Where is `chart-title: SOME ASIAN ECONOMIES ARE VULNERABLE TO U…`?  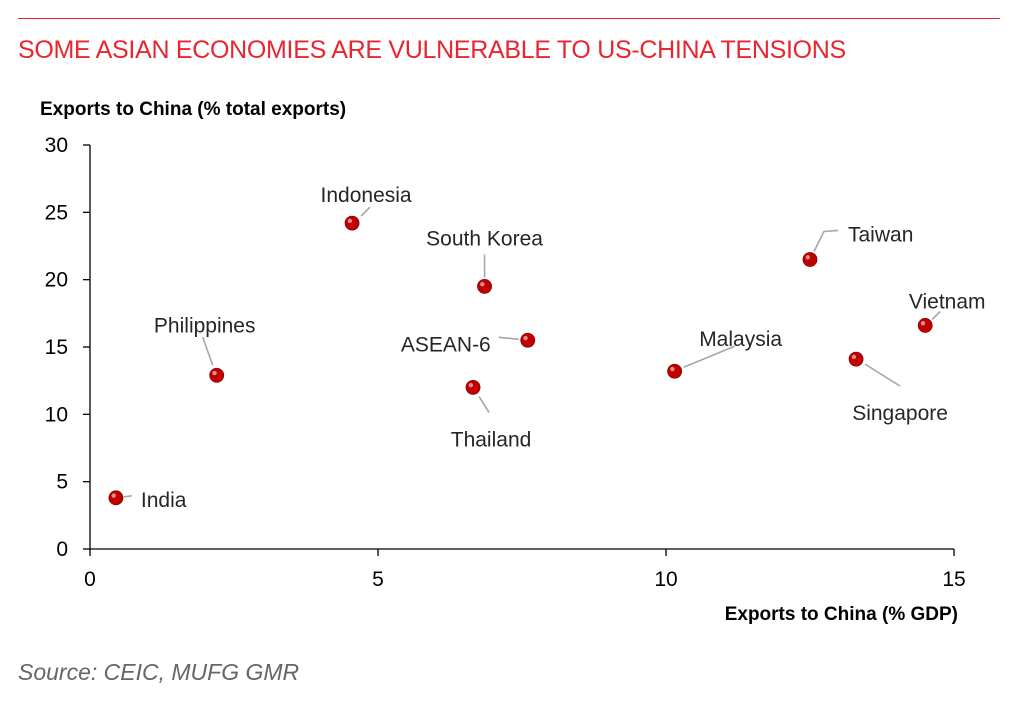
chart-title: SOME ASIAN ECONOMIES ARE VULNERABLE TO U… is located at coordinates (432, 50).